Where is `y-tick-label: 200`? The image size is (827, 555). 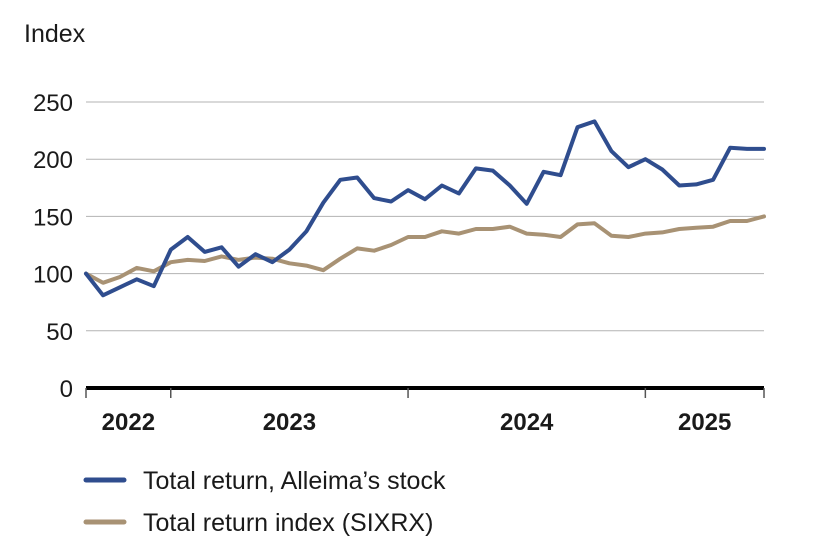 y-tick-label: 200 is located at coordinates (53, 160).